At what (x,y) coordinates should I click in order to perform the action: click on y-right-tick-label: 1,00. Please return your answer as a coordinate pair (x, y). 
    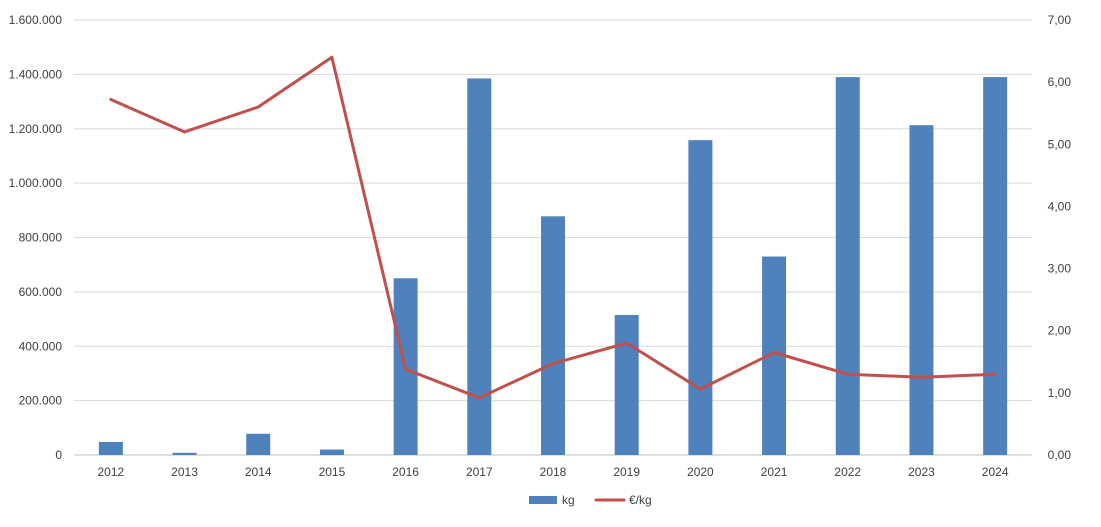
    Looking at the image, I should click on (1060, 393).